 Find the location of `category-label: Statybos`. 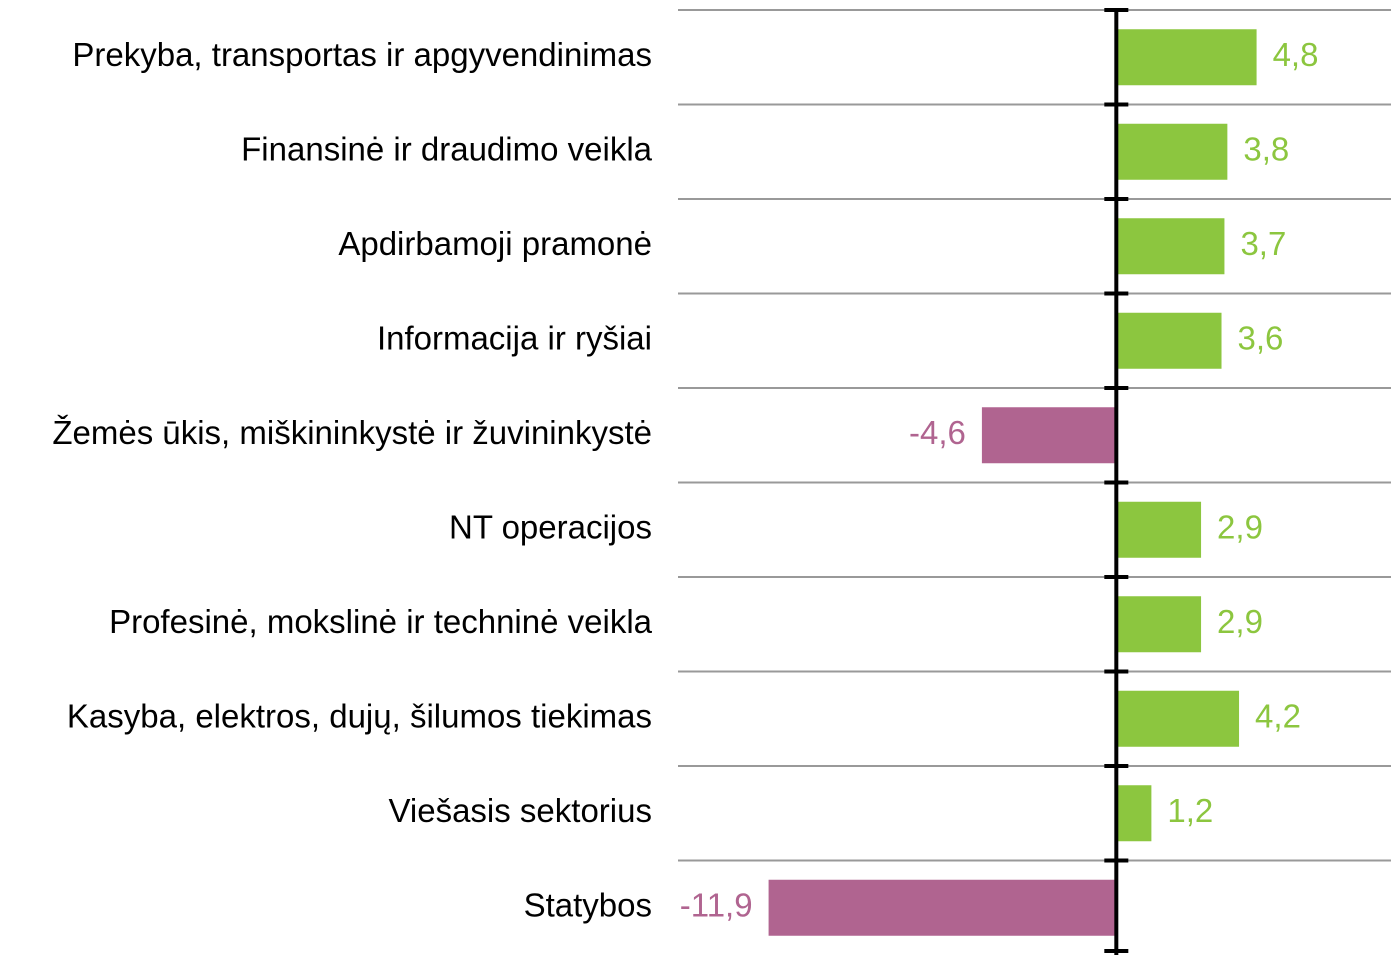

category-label: Statybos is located at coordinates (588, 904).